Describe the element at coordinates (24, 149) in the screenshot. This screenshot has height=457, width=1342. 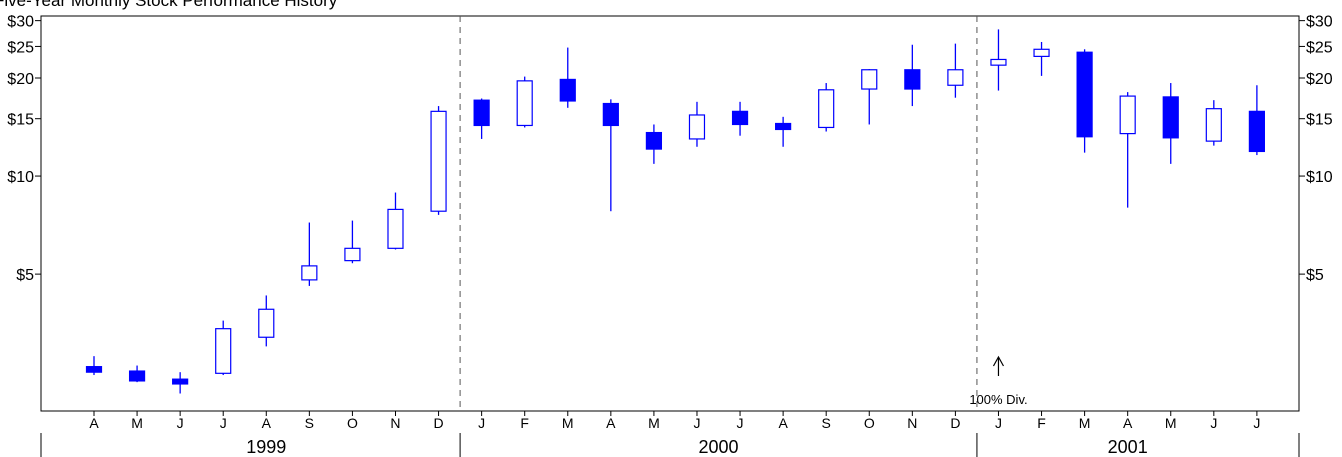
I see `y-axis-left: $30 $25 $20 $15 $10 $5` at that location.